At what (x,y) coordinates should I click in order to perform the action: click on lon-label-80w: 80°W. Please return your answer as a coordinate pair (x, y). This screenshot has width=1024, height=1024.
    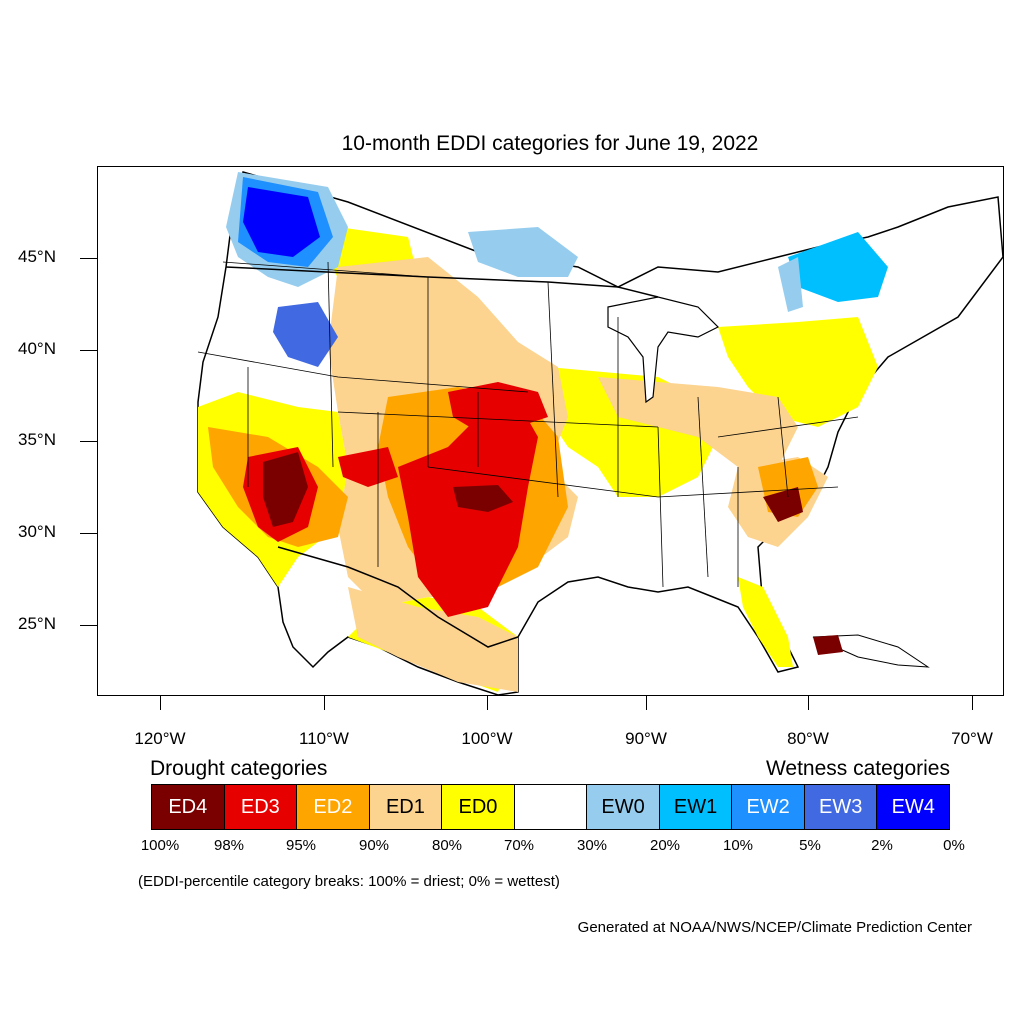
    Looking at the image, I should click on (808, 738).